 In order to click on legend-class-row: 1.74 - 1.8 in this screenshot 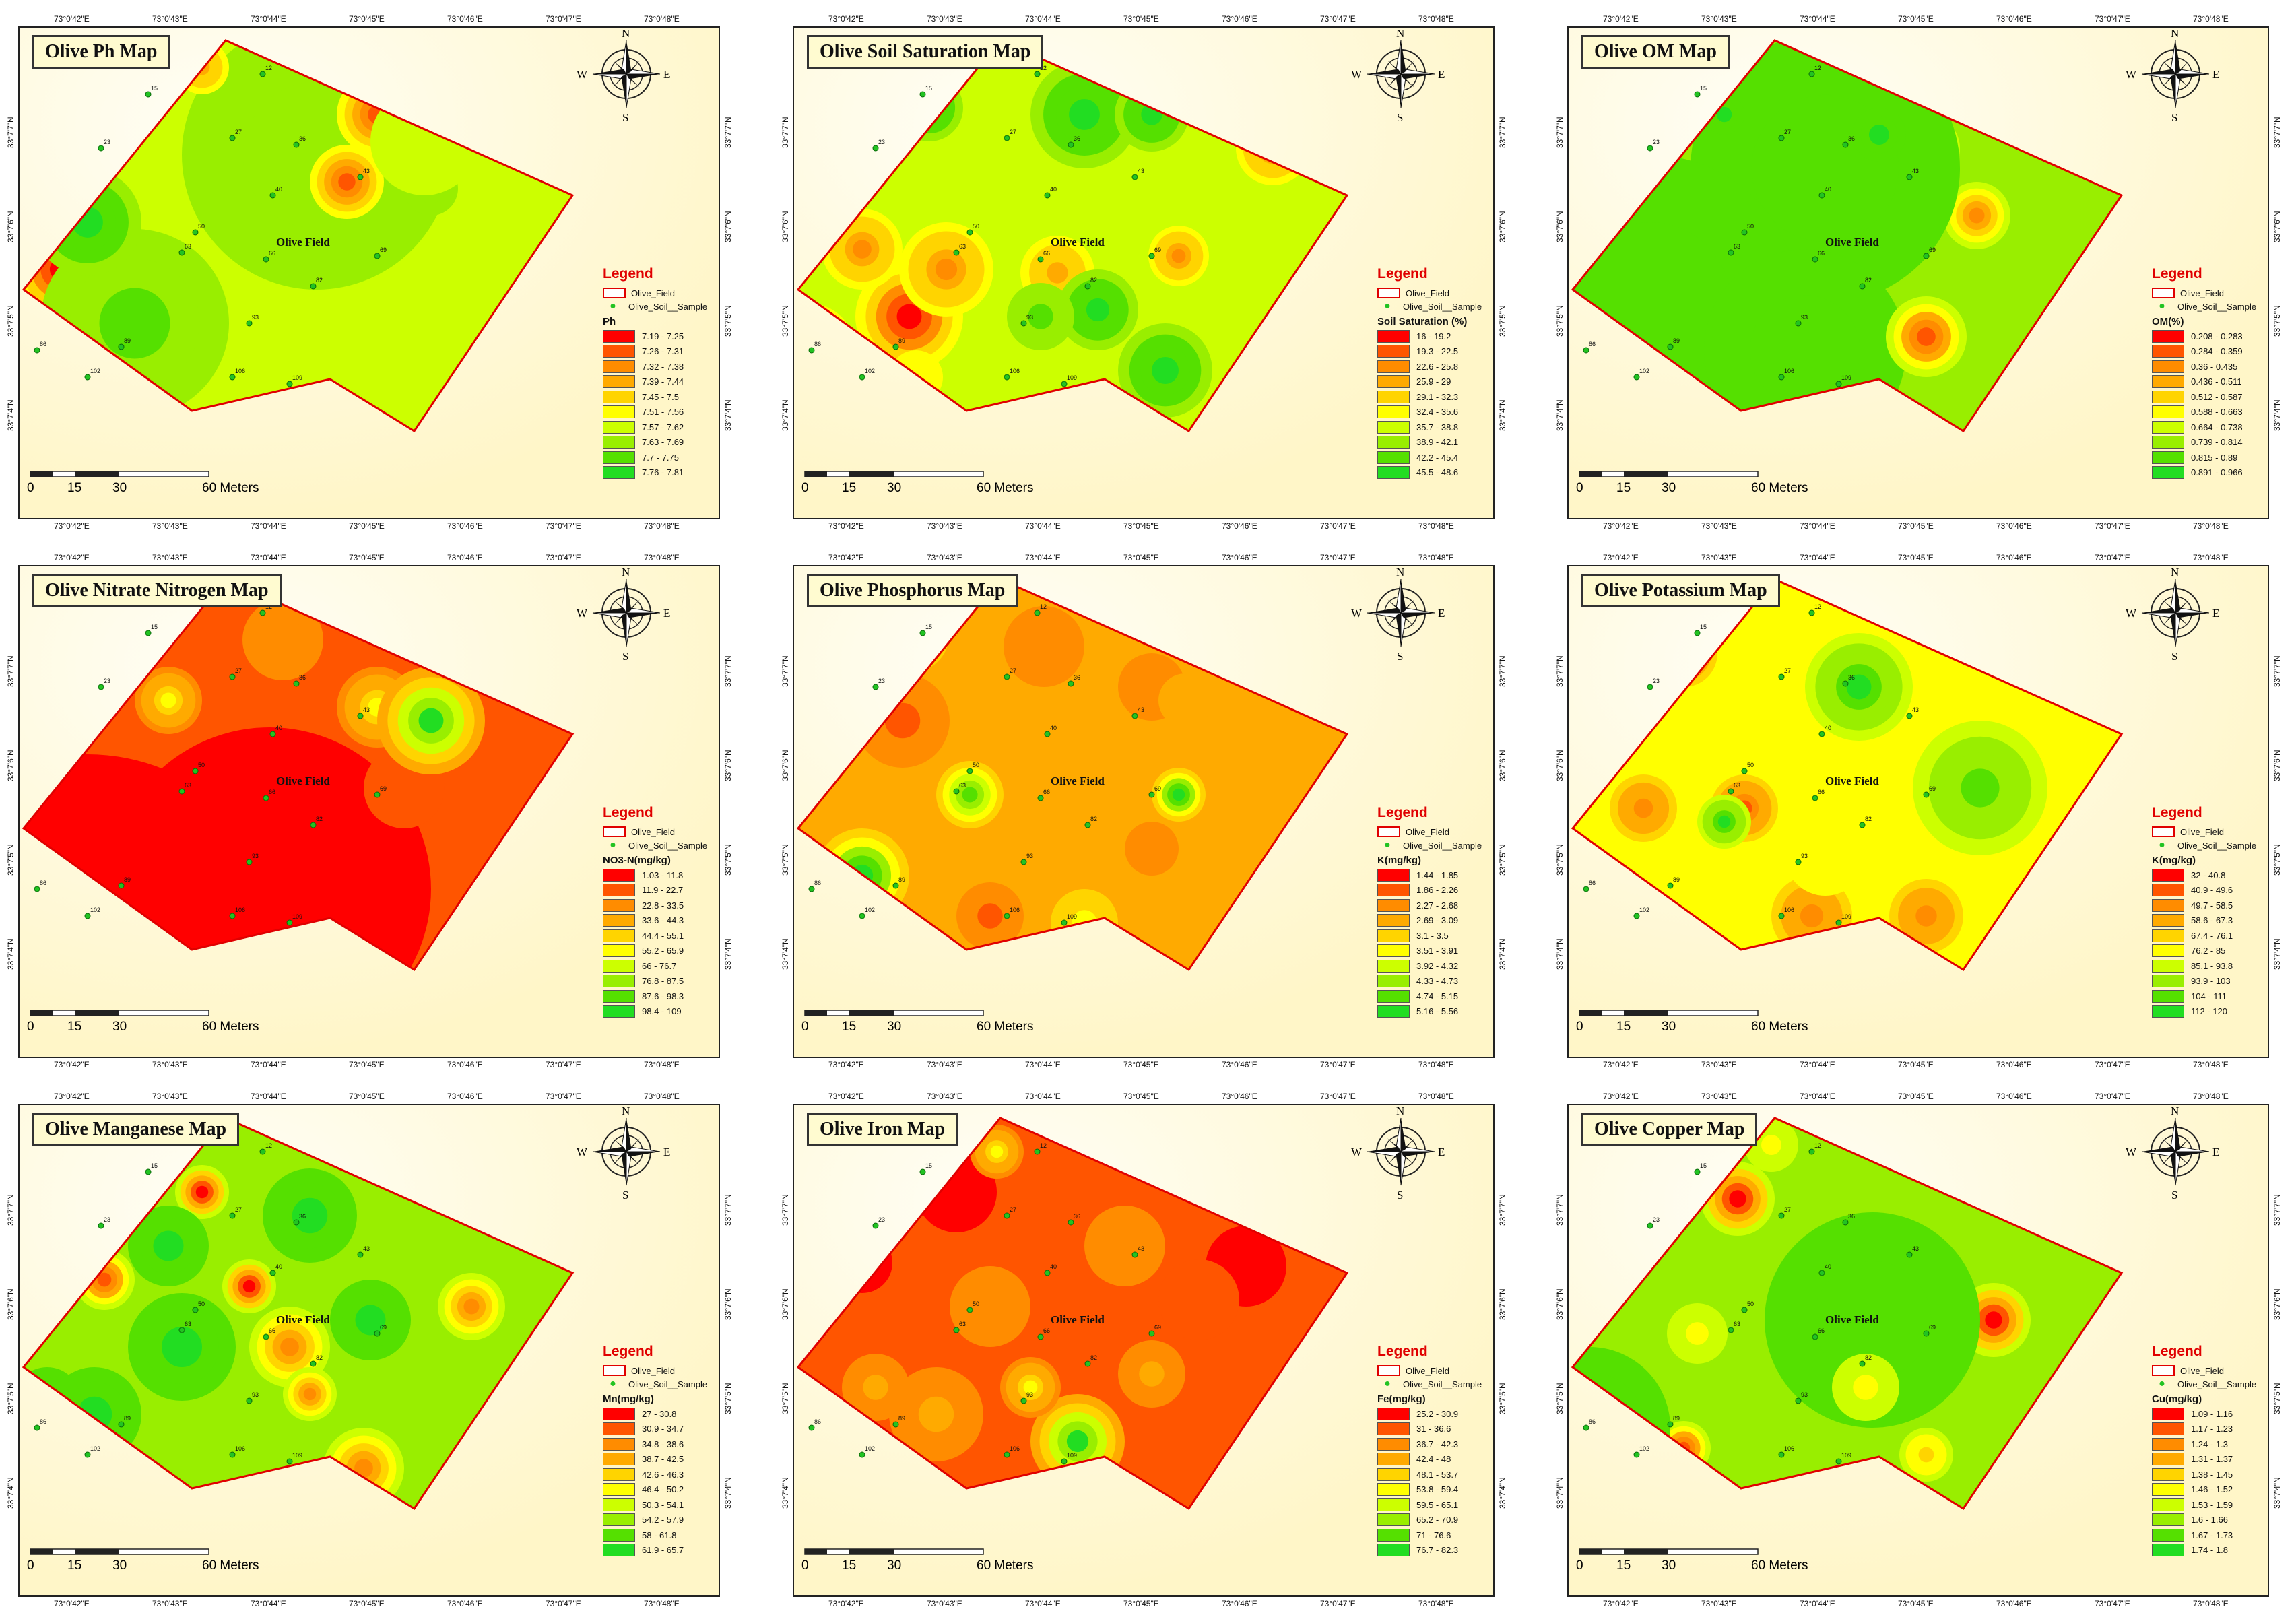, I will do `click(2219, 1550)`.